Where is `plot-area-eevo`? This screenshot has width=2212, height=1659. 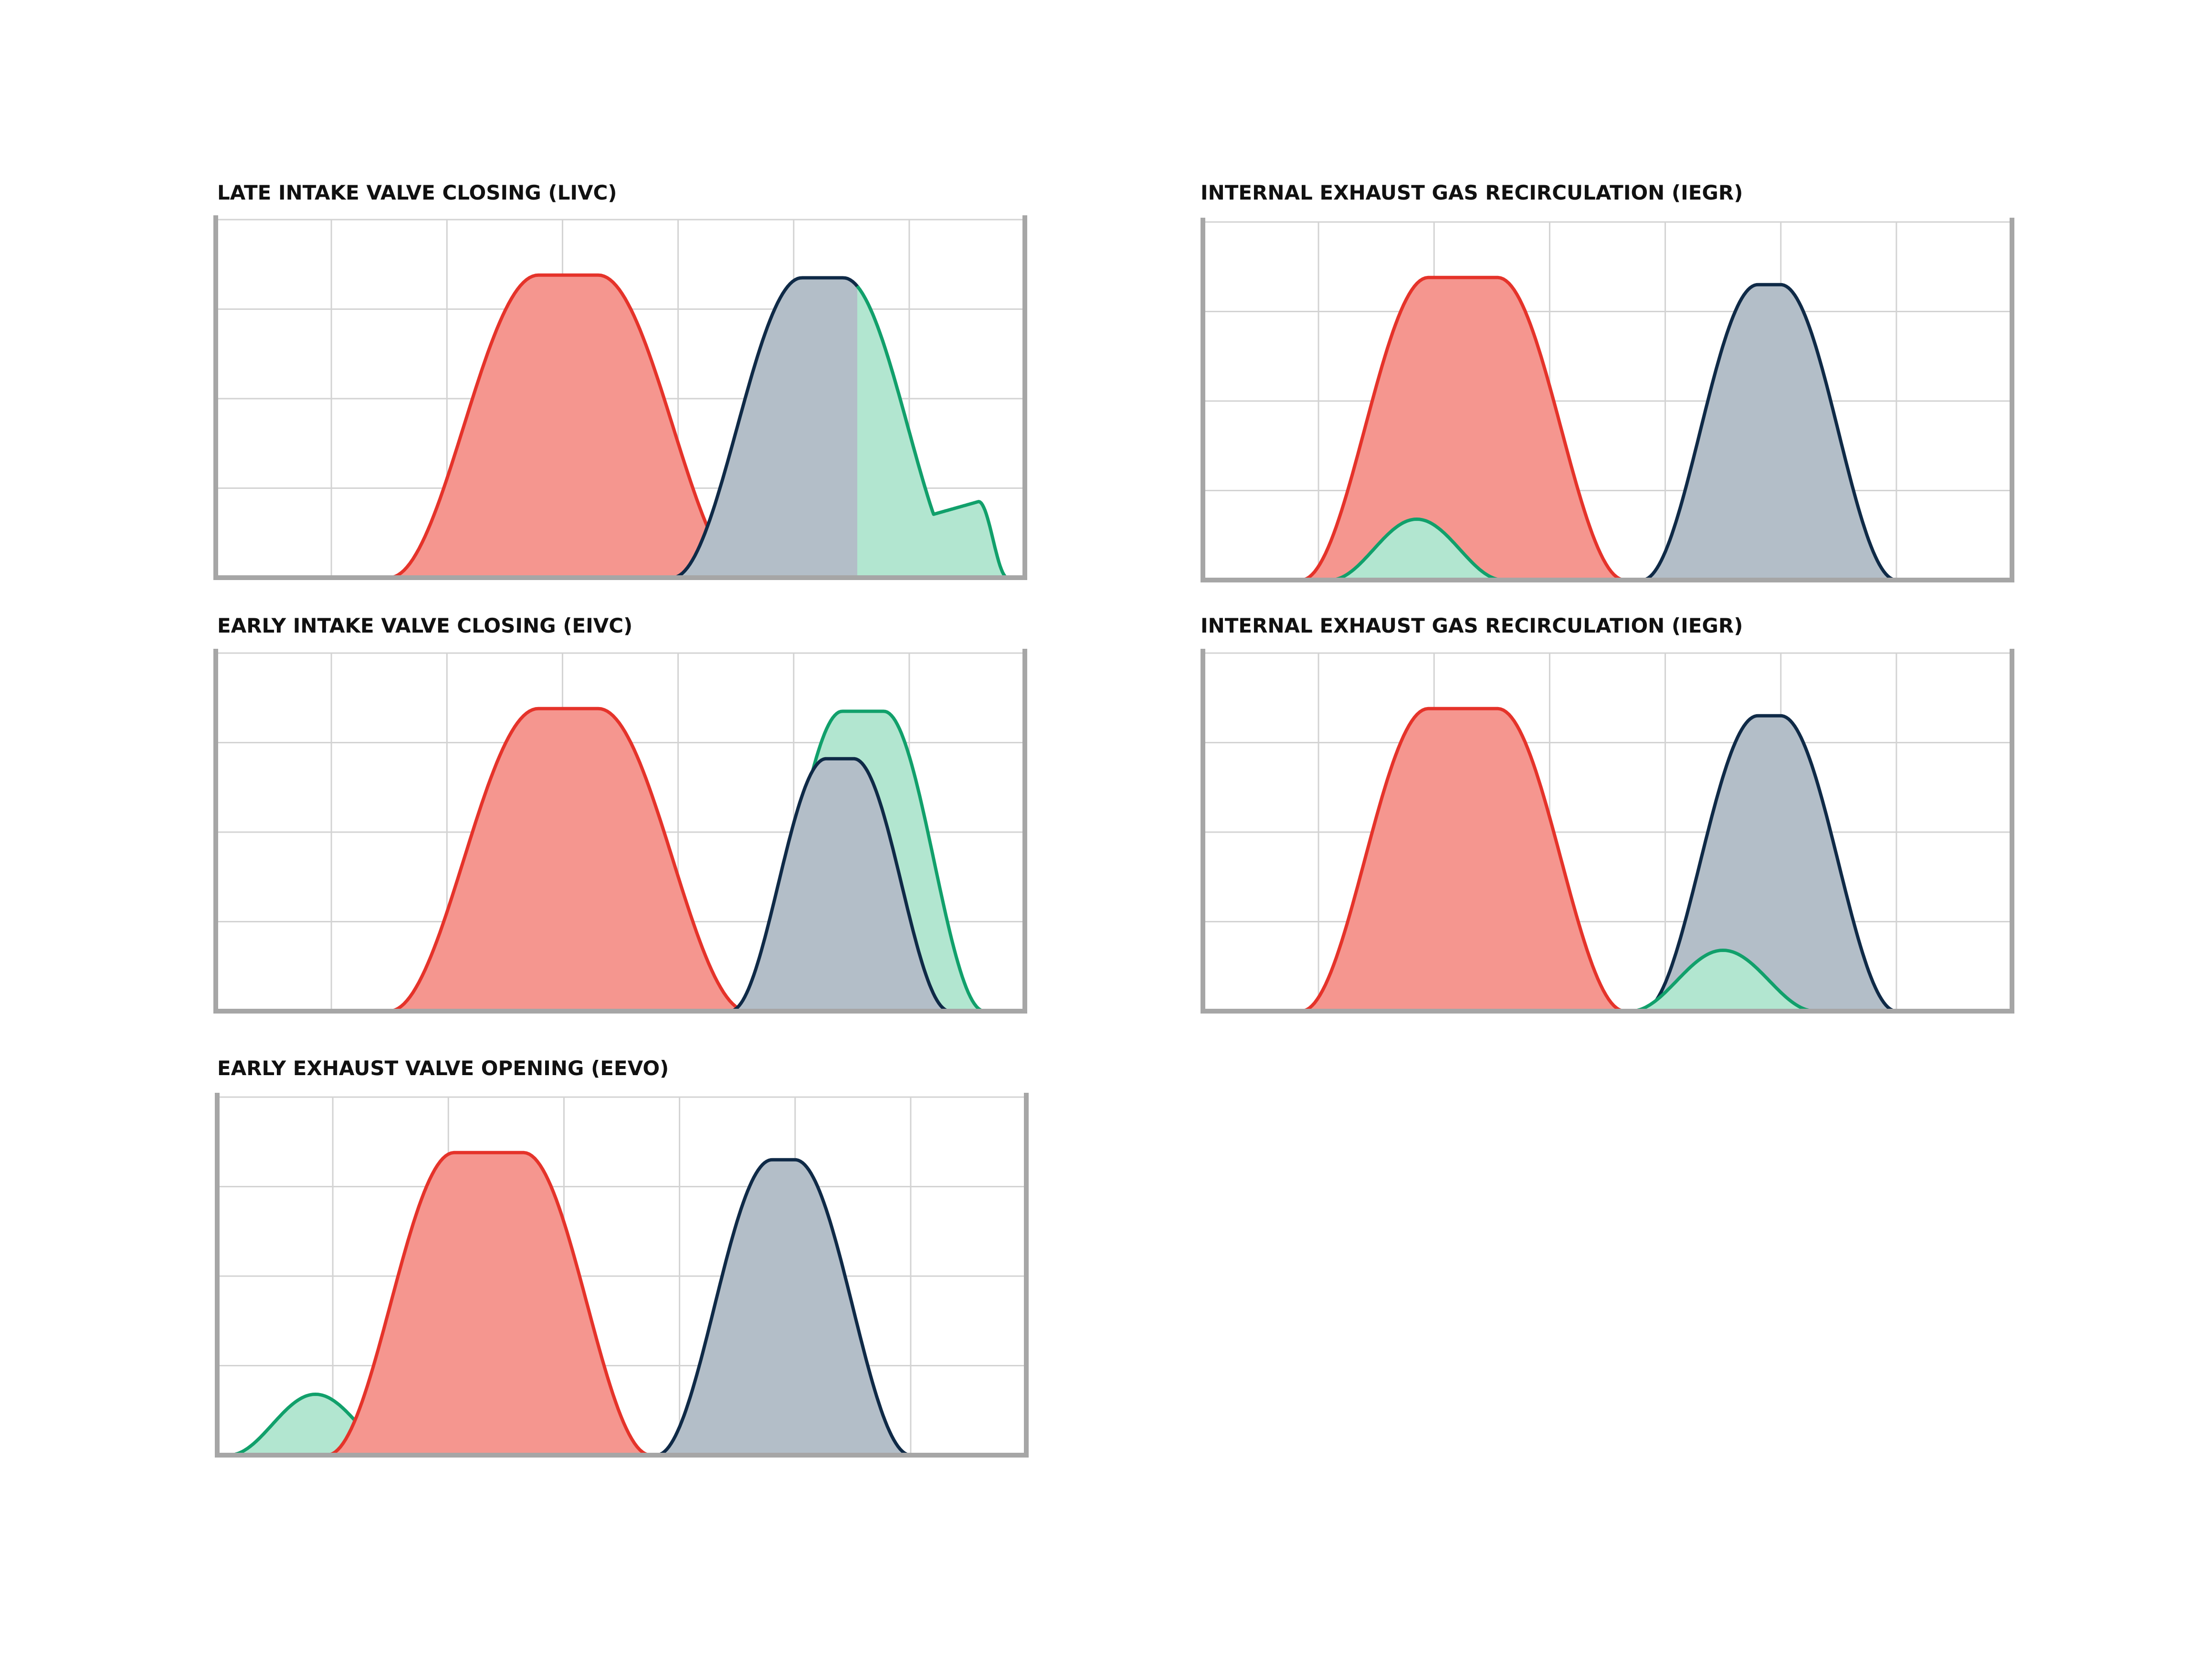
plot-area-eevo is located at coordinates (622, 1276).